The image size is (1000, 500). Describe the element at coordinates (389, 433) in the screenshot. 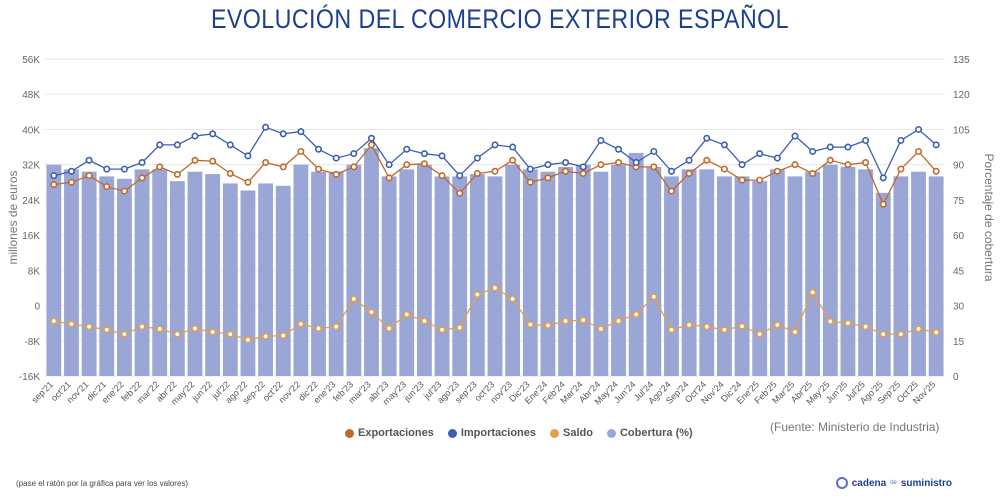

I see `legend-item-exportaciones: Exportaciones` at that location.